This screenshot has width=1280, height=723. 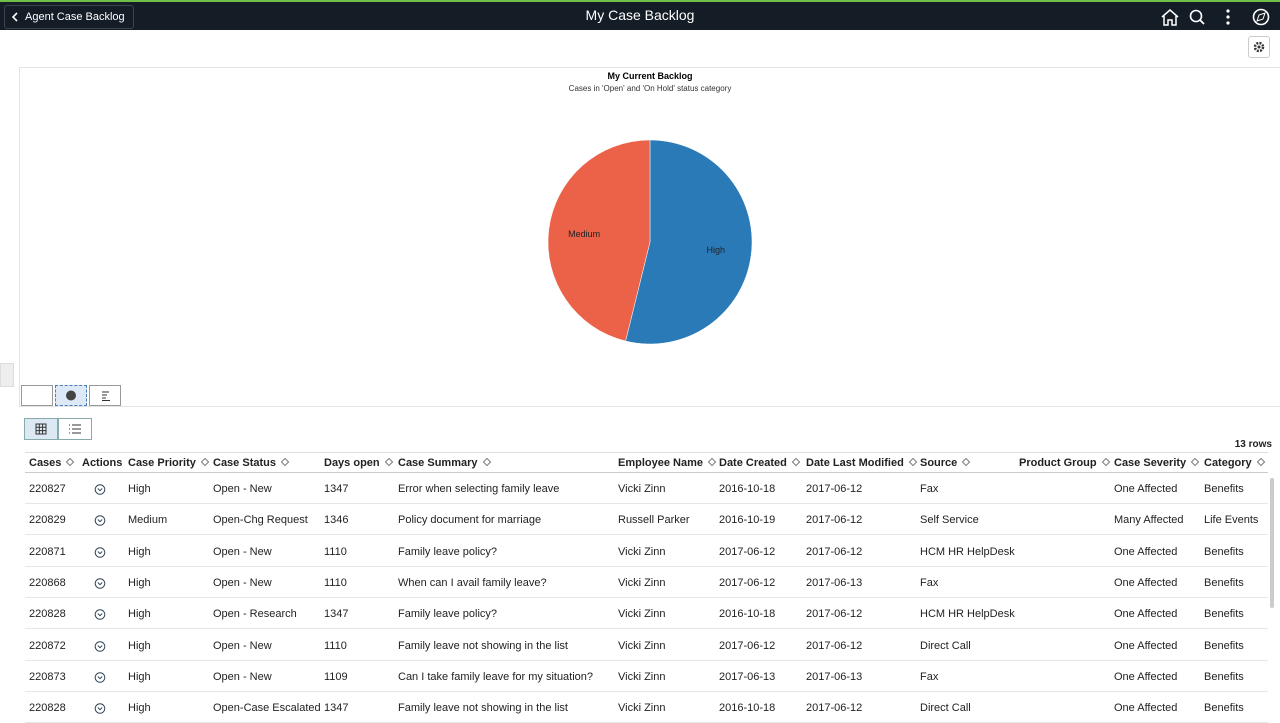 I want to click on top-bar: Agent Case Backlog My Case Backlog, so click(x=640, y=15).